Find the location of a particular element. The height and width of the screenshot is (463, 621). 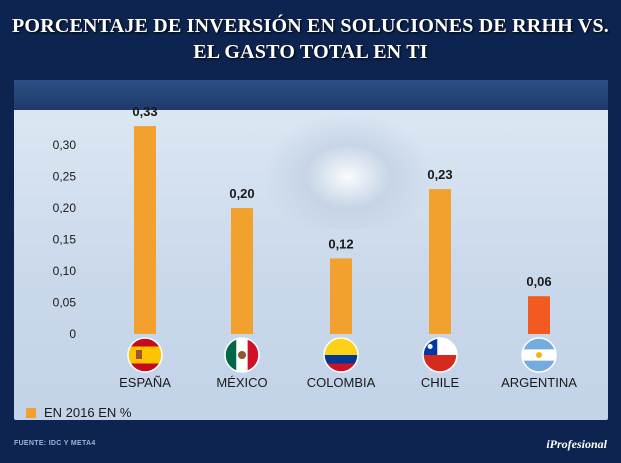

y-axis: 0 0,05 0,10 0,15 0,20 0,25 0,30 is located at coordinates (65, 239).